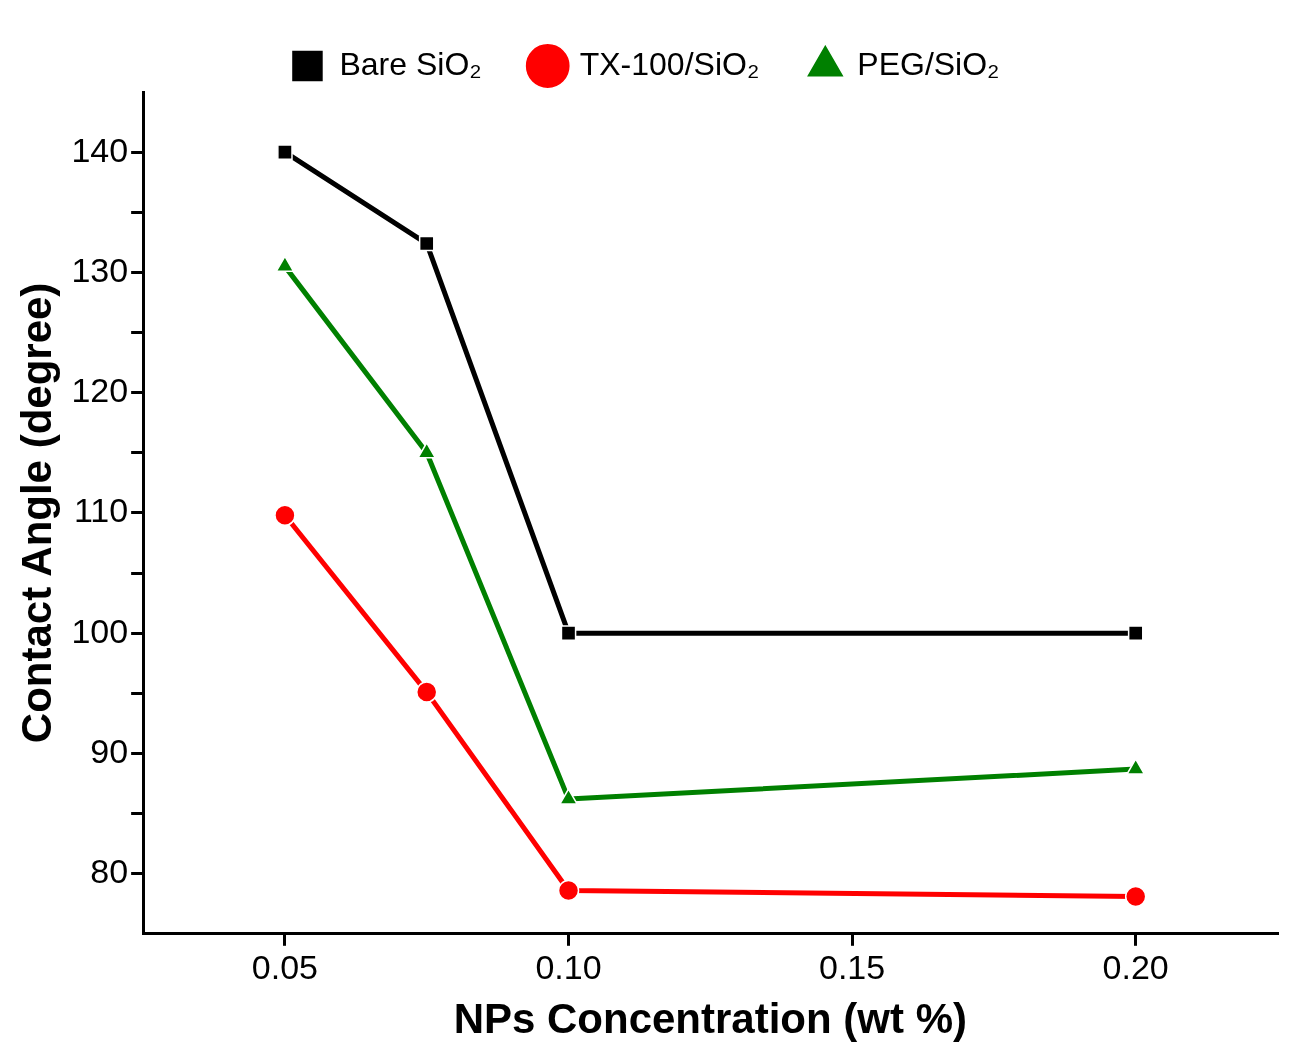 The image size is (1289, 1051). I want to click on legend-label: PEG/SiO₂, so click(928, 63).